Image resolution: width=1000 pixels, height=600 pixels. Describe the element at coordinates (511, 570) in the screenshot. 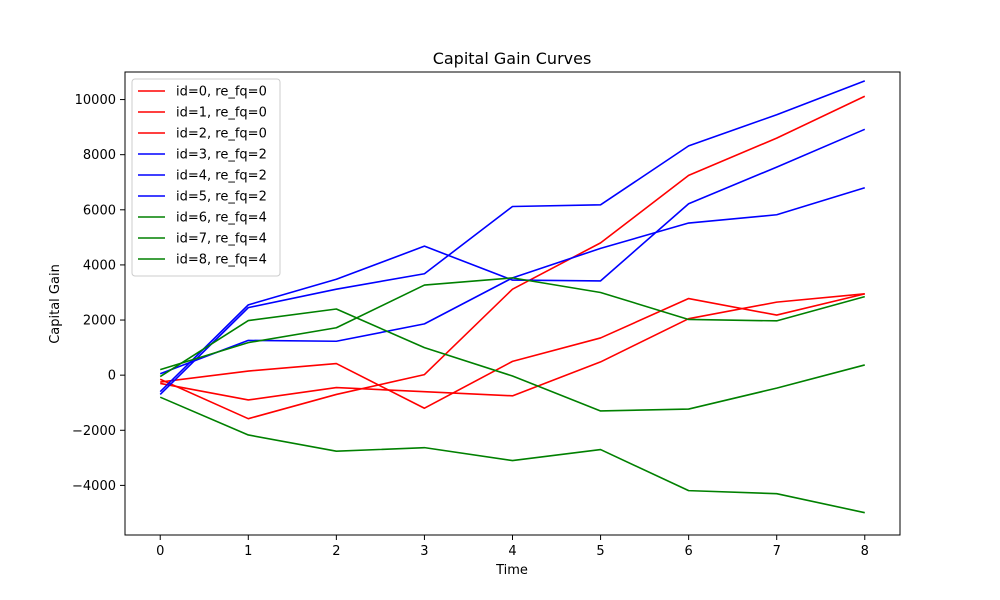

I see `x-axis-title: Time` at that location.